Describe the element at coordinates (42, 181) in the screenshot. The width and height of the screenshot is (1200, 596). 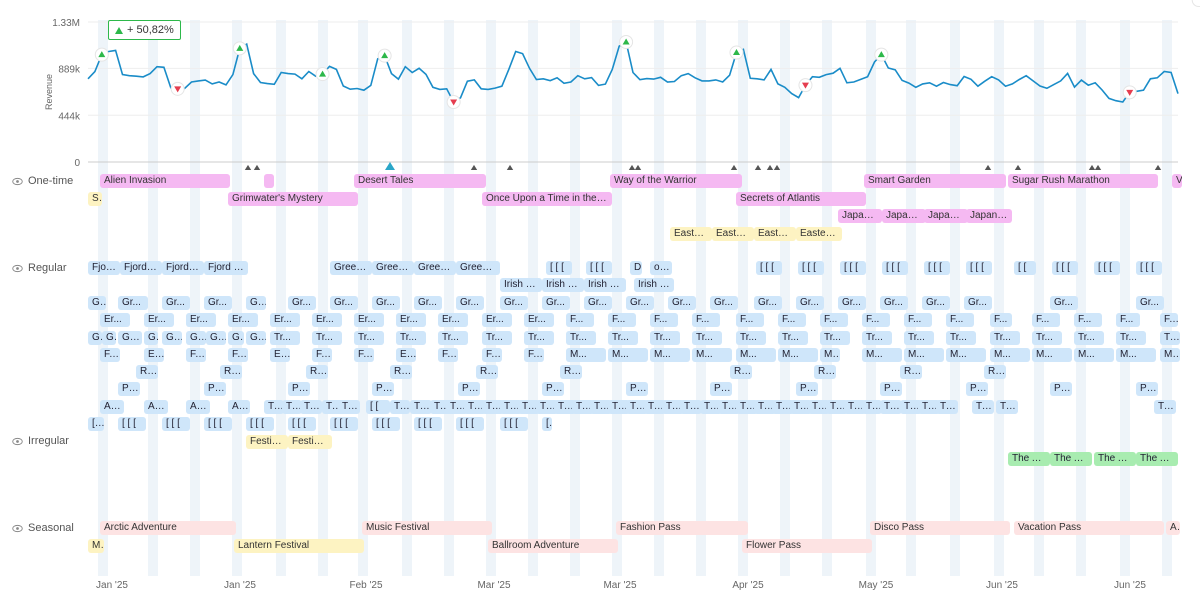
I see `row-label-one-time: One-time` at that location.